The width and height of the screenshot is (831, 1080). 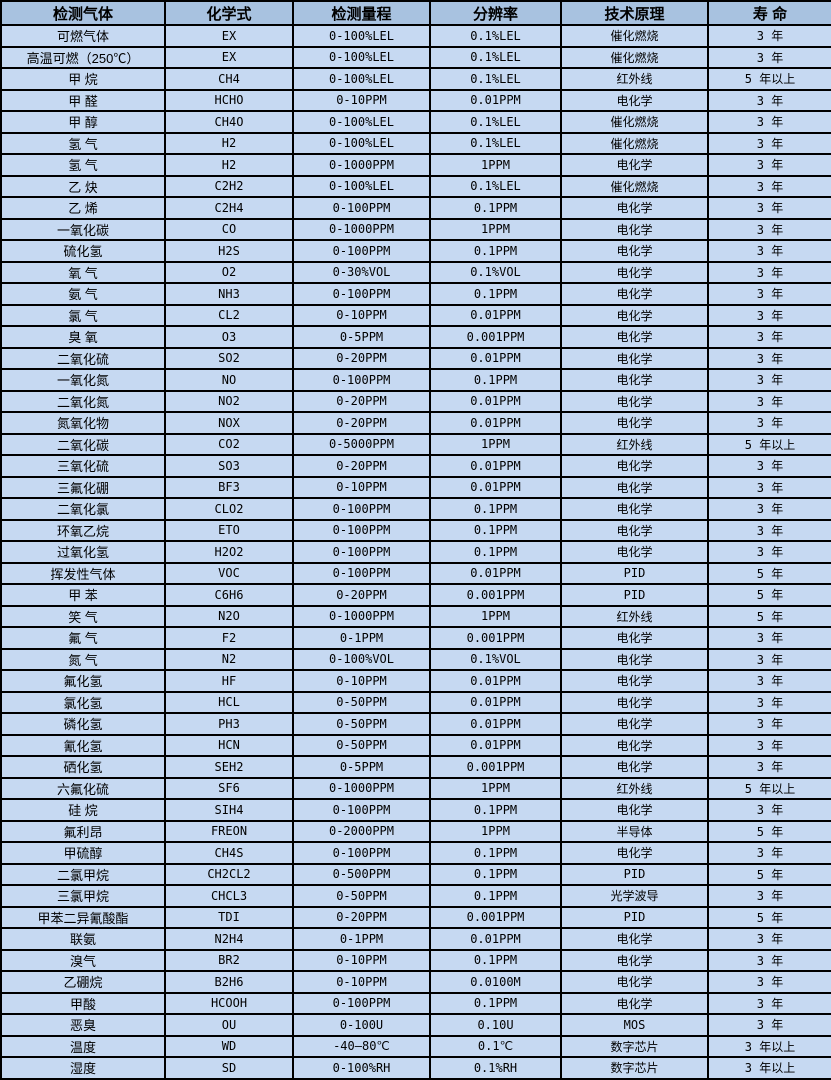 I want to click on cell-resolution: 0.001PPM, so click(x=495, y=767).